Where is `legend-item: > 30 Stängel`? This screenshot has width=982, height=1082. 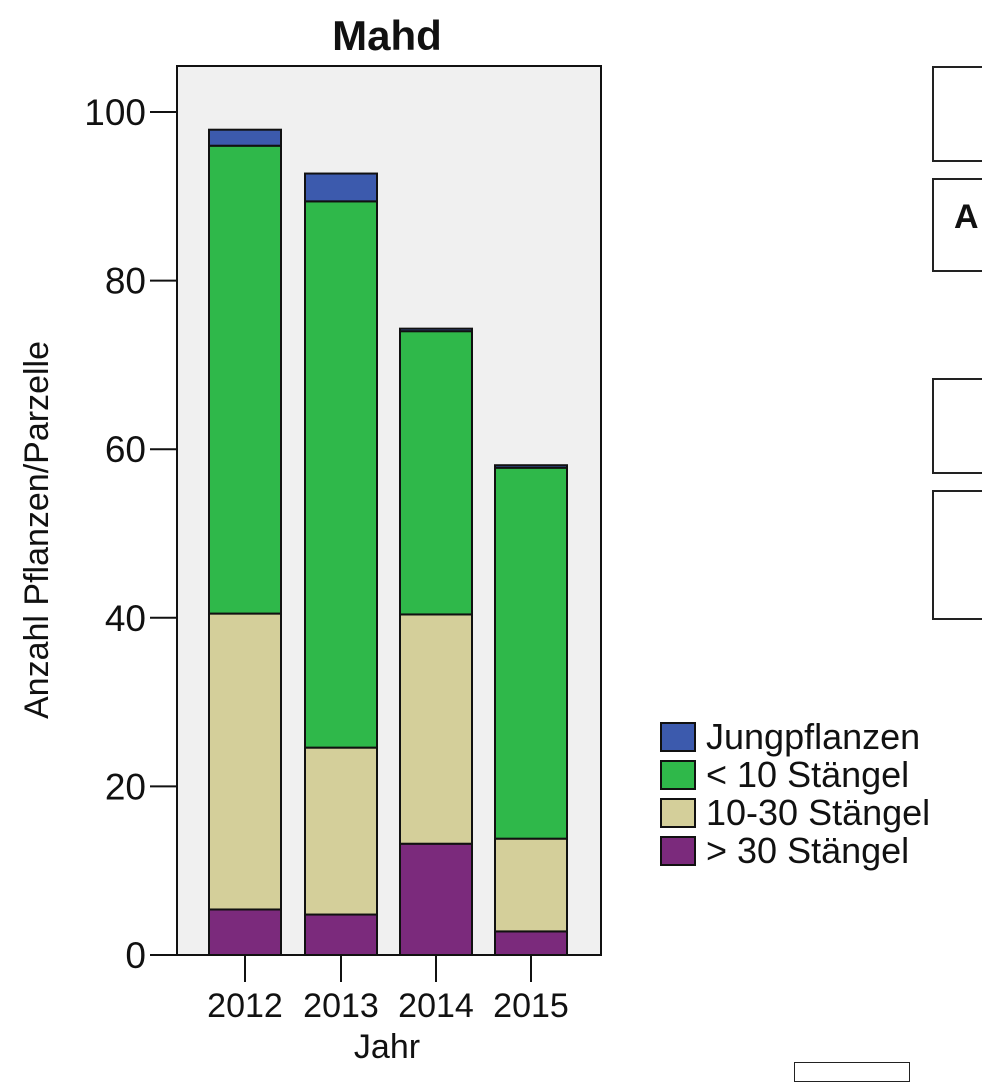 legend-item: > 30 Stängel is located at coordinates (795, 850).